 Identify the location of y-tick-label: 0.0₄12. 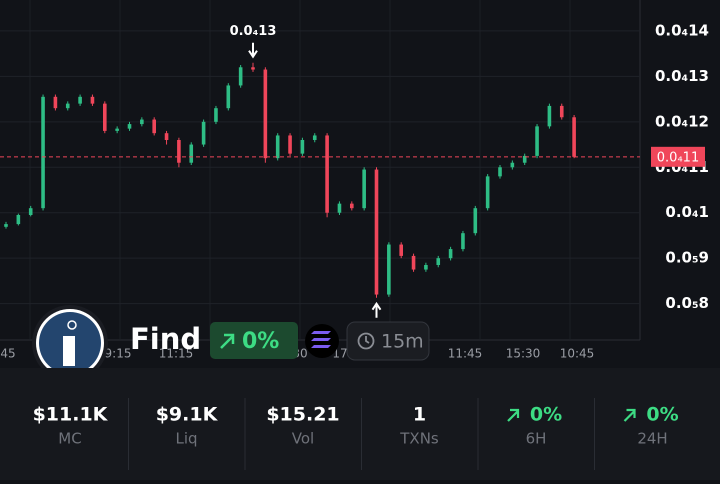
(682, 121).